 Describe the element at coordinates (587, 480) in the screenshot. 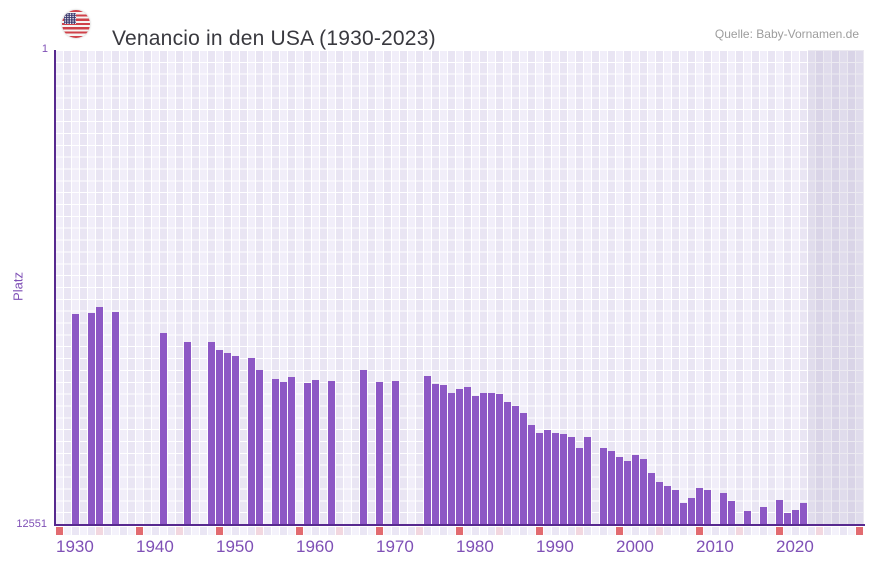

I see `bar-1996` at that location.